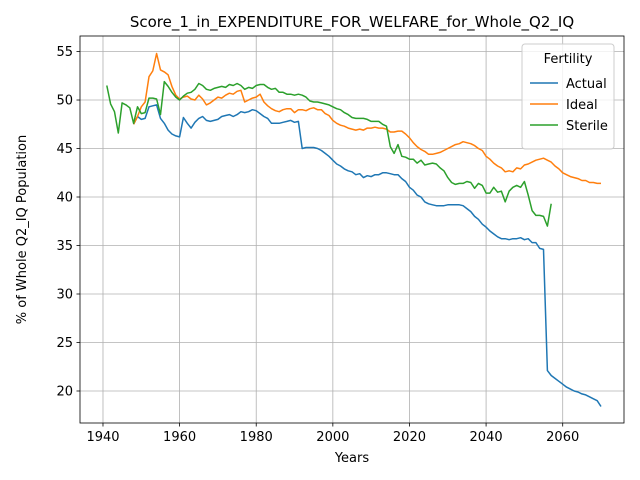 This screenshot has height=480, width=640. I want to click on x-tick-label: 2060, so click(562, 437).